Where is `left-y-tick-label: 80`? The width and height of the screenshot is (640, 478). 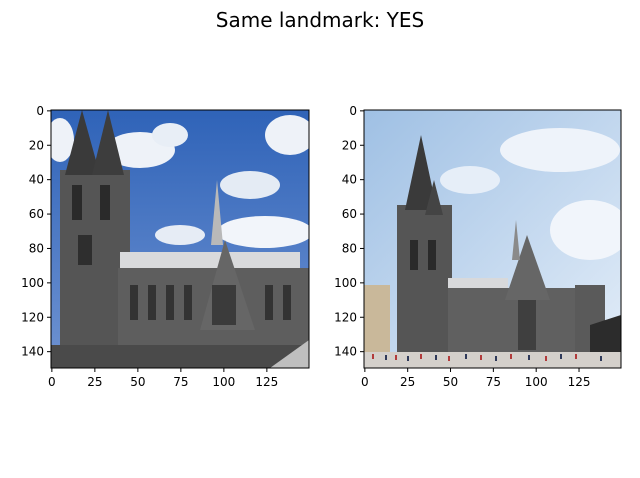 left-y-tick-label: 80 is located at coordinates (36, 248).